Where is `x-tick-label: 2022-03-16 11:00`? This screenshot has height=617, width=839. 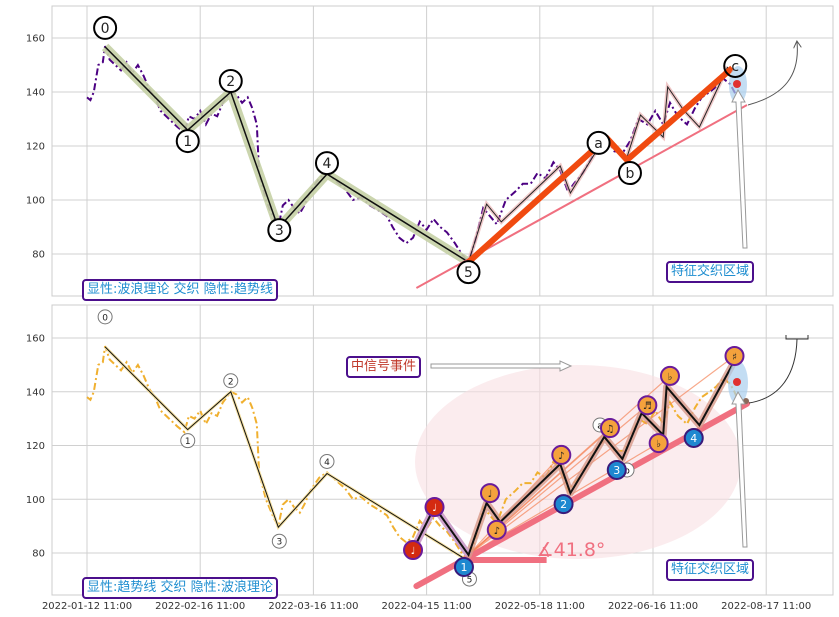 x-tick-label: 2022-03-16 11:00 is located at coordinates (313, 606).